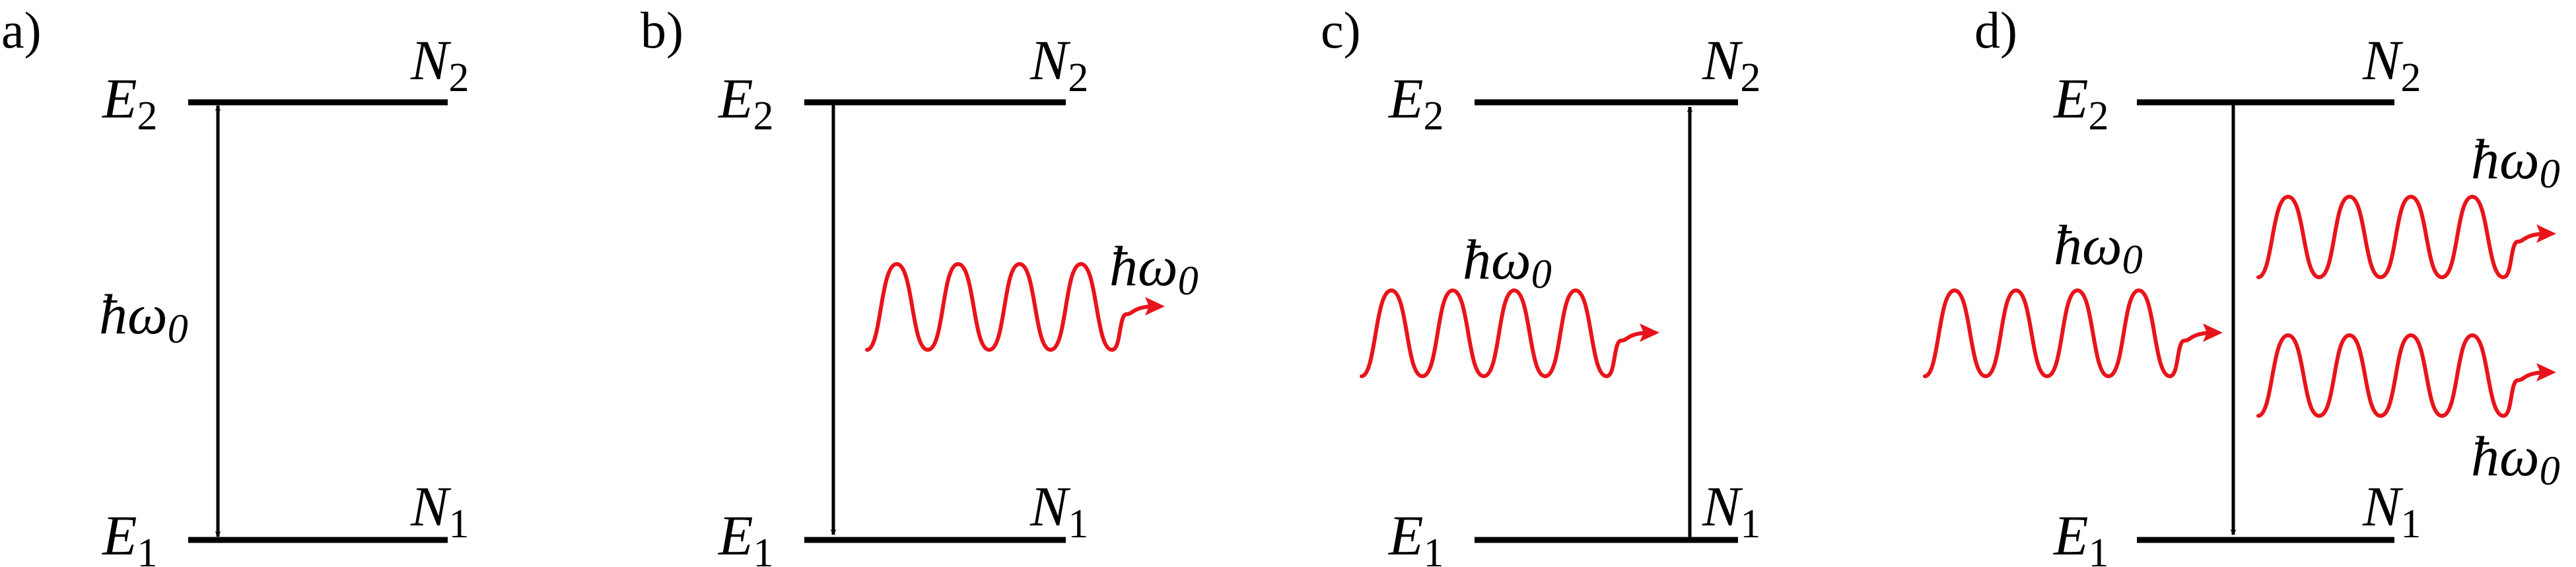 This screenshot has width=2576, height=567. I want to click on outgoing-photon-label-bottom: ħω0, so click(2516, 459).